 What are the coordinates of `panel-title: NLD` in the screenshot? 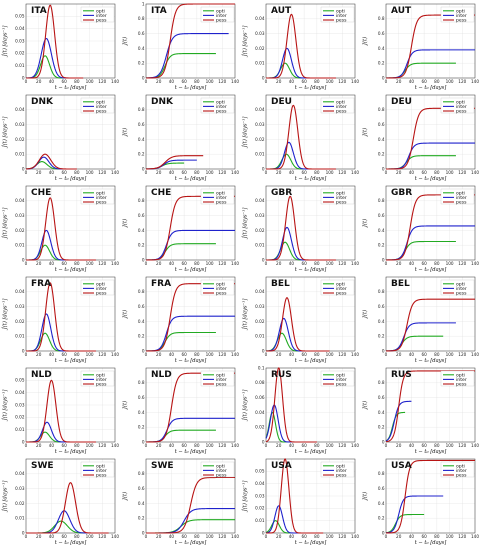 It's located at (41, 375).